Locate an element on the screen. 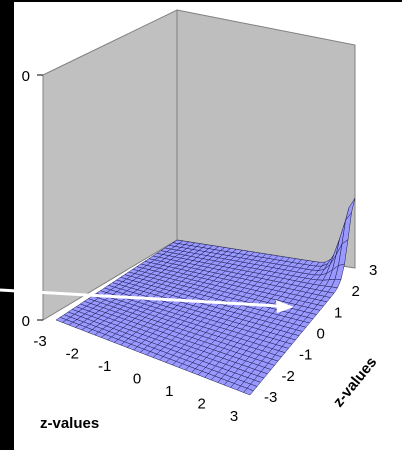 Image resolution: width=402 pixels, height=450 pixels. annotation-arrow-head is located at coordinates (285, 306).